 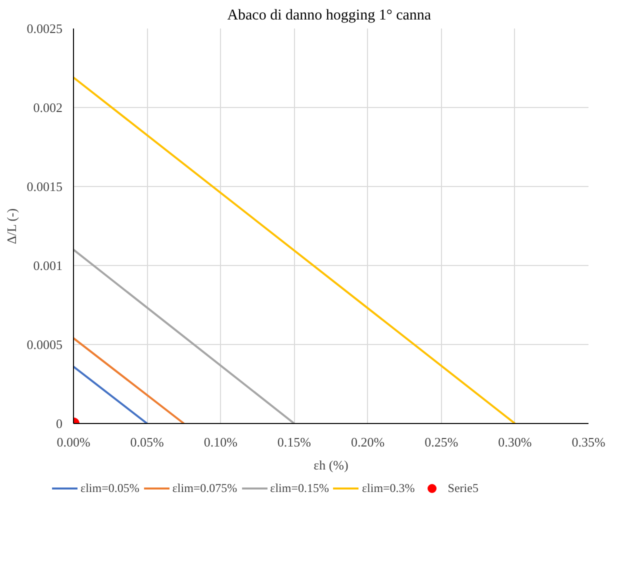 What do you see at coordinates (47, 107) in the screenshot?
I see `y-tick-label: 0.002` at bounding box center [47, 107].